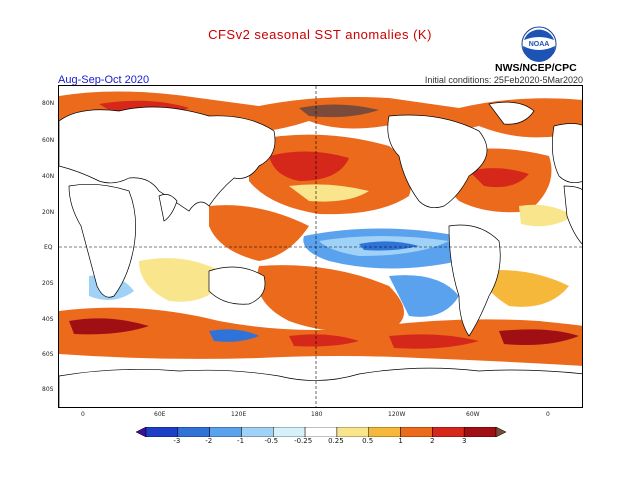 The width and height of the screenshot is (640, 495). I want to click on colorbar-label: 1, so click(400, 441).